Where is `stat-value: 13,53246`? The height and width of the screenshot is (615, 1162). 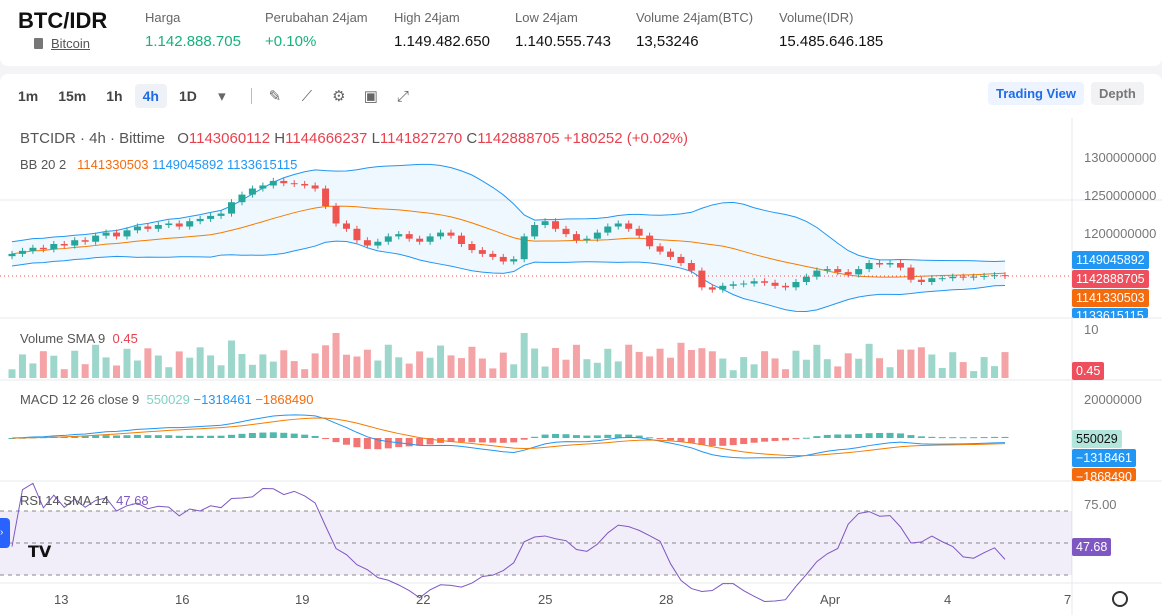 stat-value: 13,53246 is located at coordinates (667, 41).